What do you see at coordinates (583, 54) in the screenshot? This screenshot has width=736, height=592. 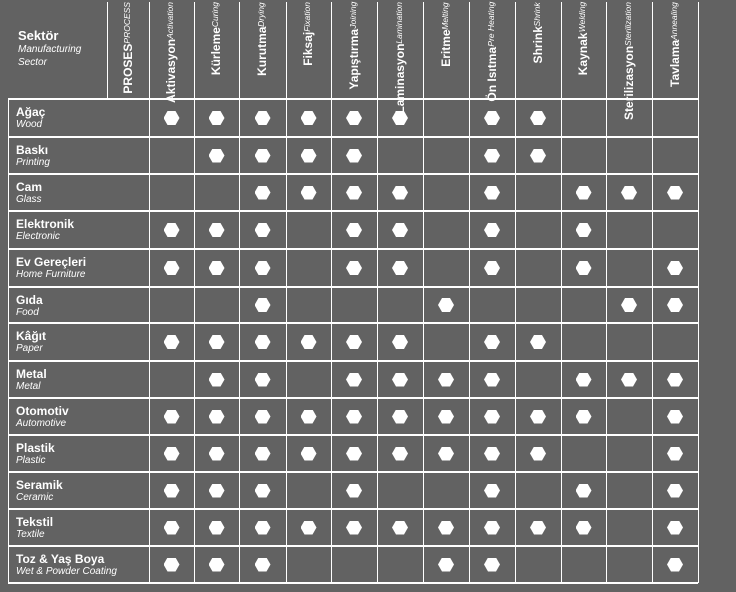 I see `column-header-tr: Kaynak` at bounding box center [583, 54].